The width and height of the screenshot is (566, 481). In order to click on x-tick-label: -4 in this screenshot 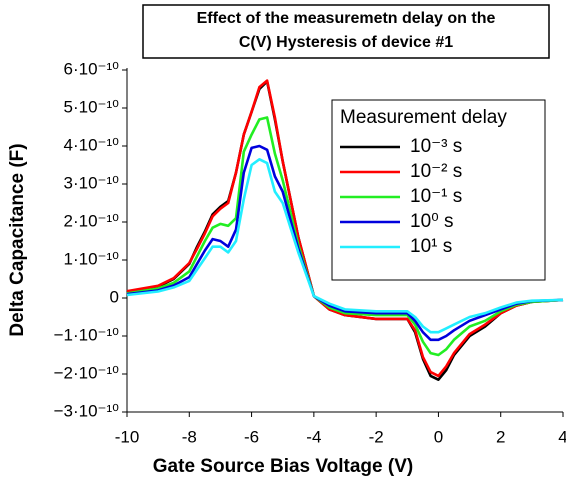, I will do `click(313, 436)`.